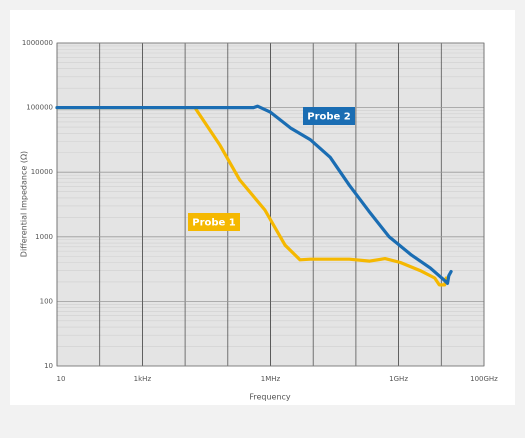 This screenshot has width=525, height=438. I want to click on series-label: Probe 2, so click(329, 117).